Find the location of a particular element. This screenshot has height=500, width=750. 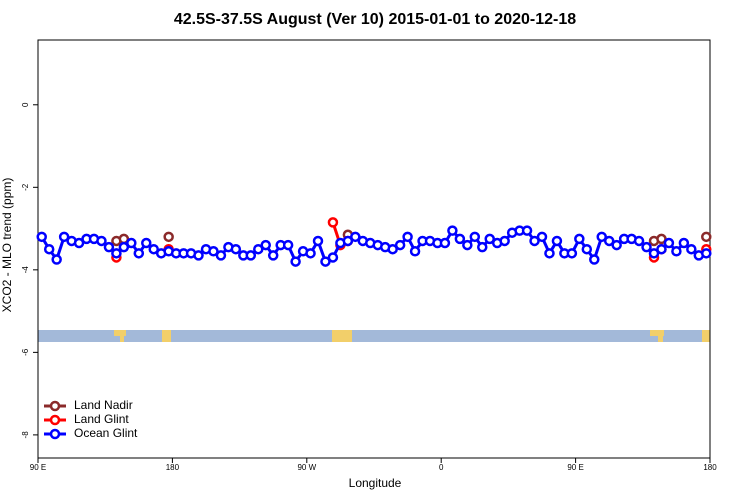

y-tick-label: -8 is located at coordinates (25, 435).